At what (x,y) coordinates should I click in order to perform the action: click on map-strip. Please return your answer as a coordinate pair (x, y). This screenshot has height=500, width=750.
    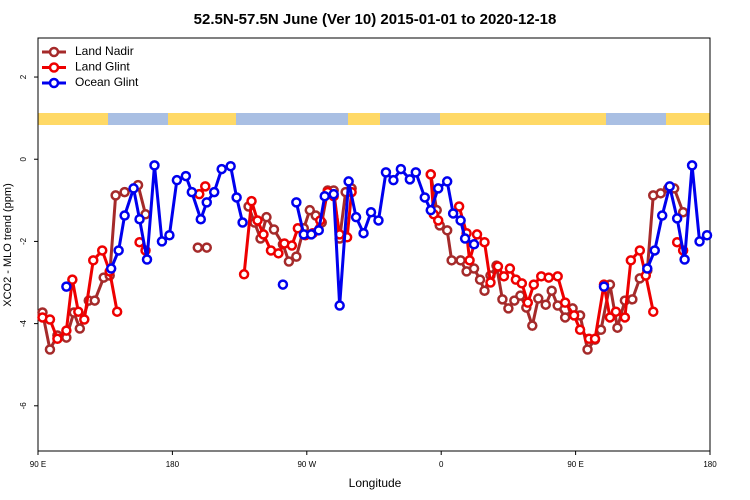
    Looking at the image, I should click on (374, 119).